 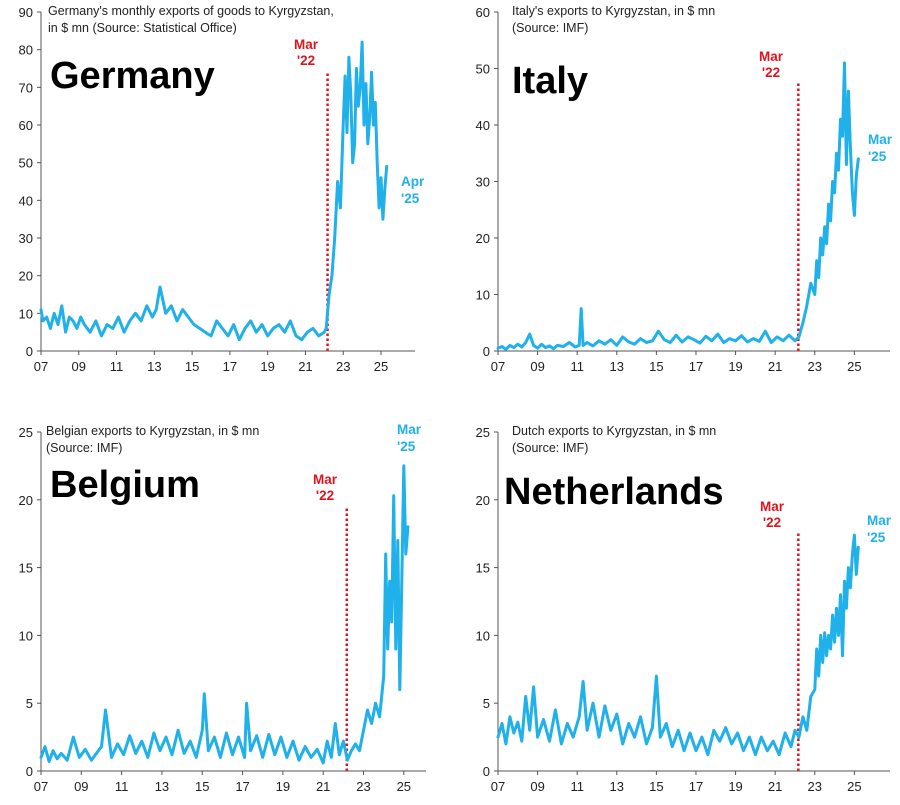 I want to click on italy-x-tick-label: 19, so click(x=735, y=366).